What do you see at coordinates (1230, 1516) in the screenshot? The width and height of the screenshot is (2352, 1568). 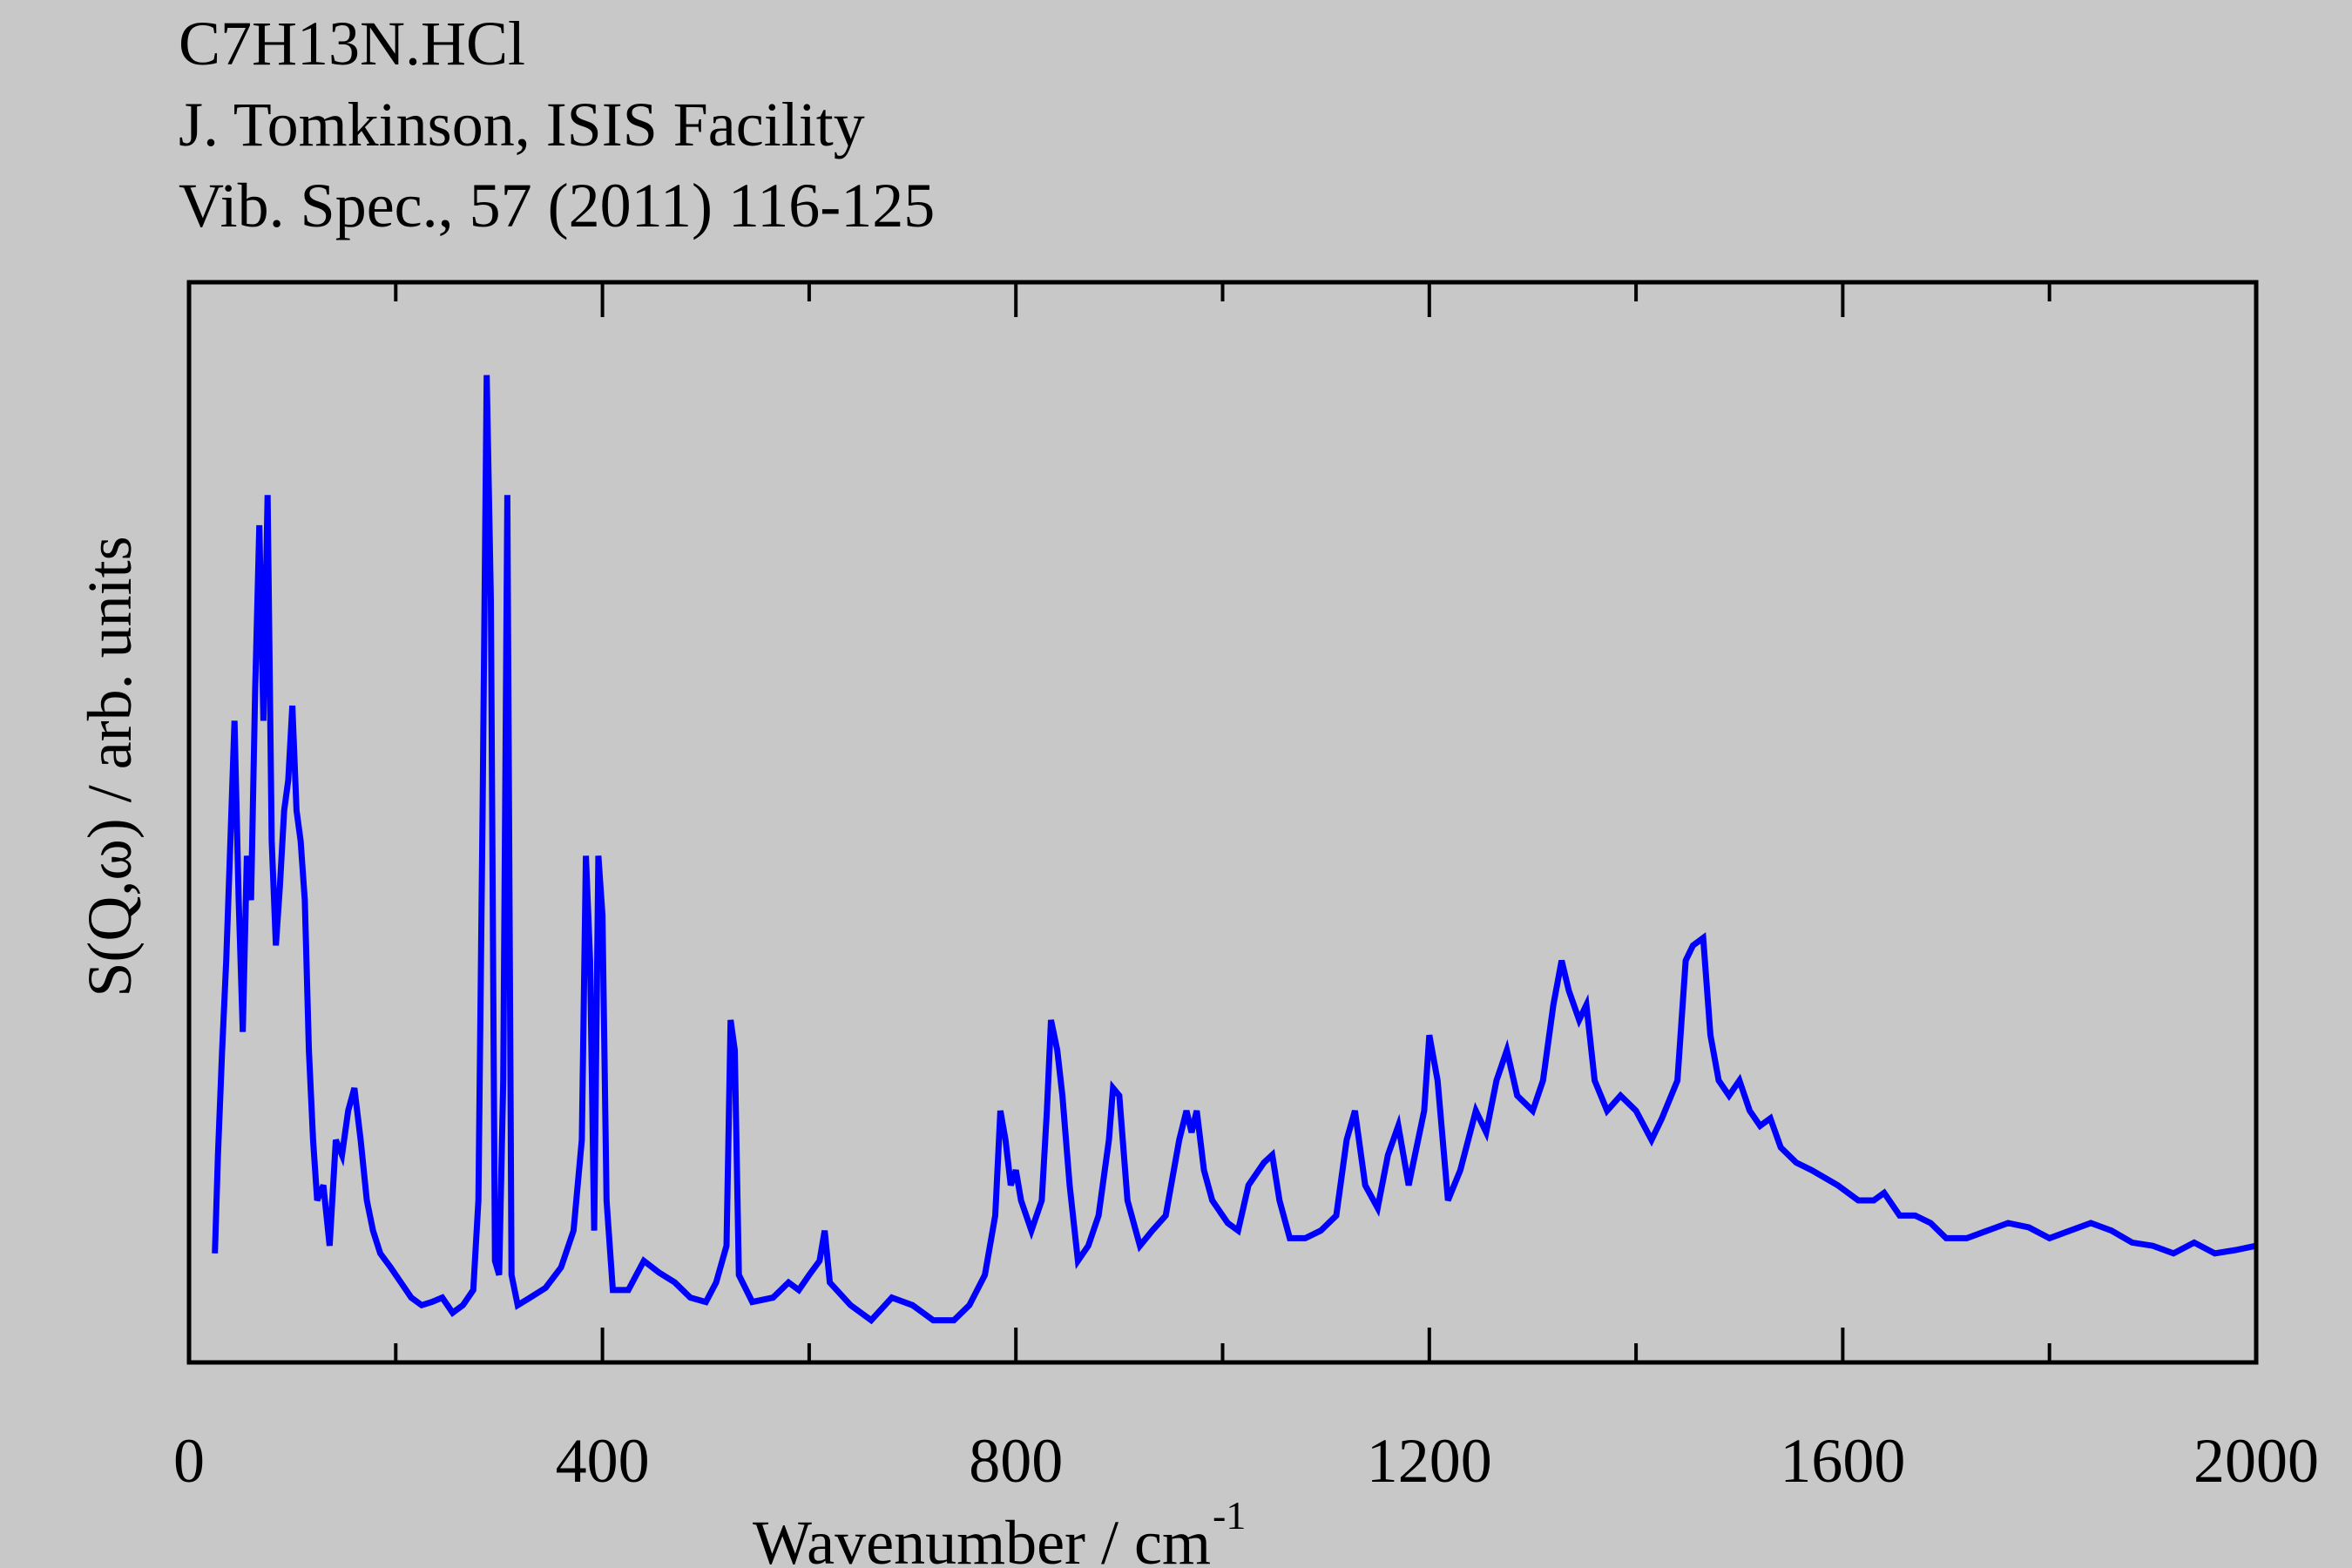 I see `x-axis-label-superscript: -1` at bounding box center [1230, 1516].